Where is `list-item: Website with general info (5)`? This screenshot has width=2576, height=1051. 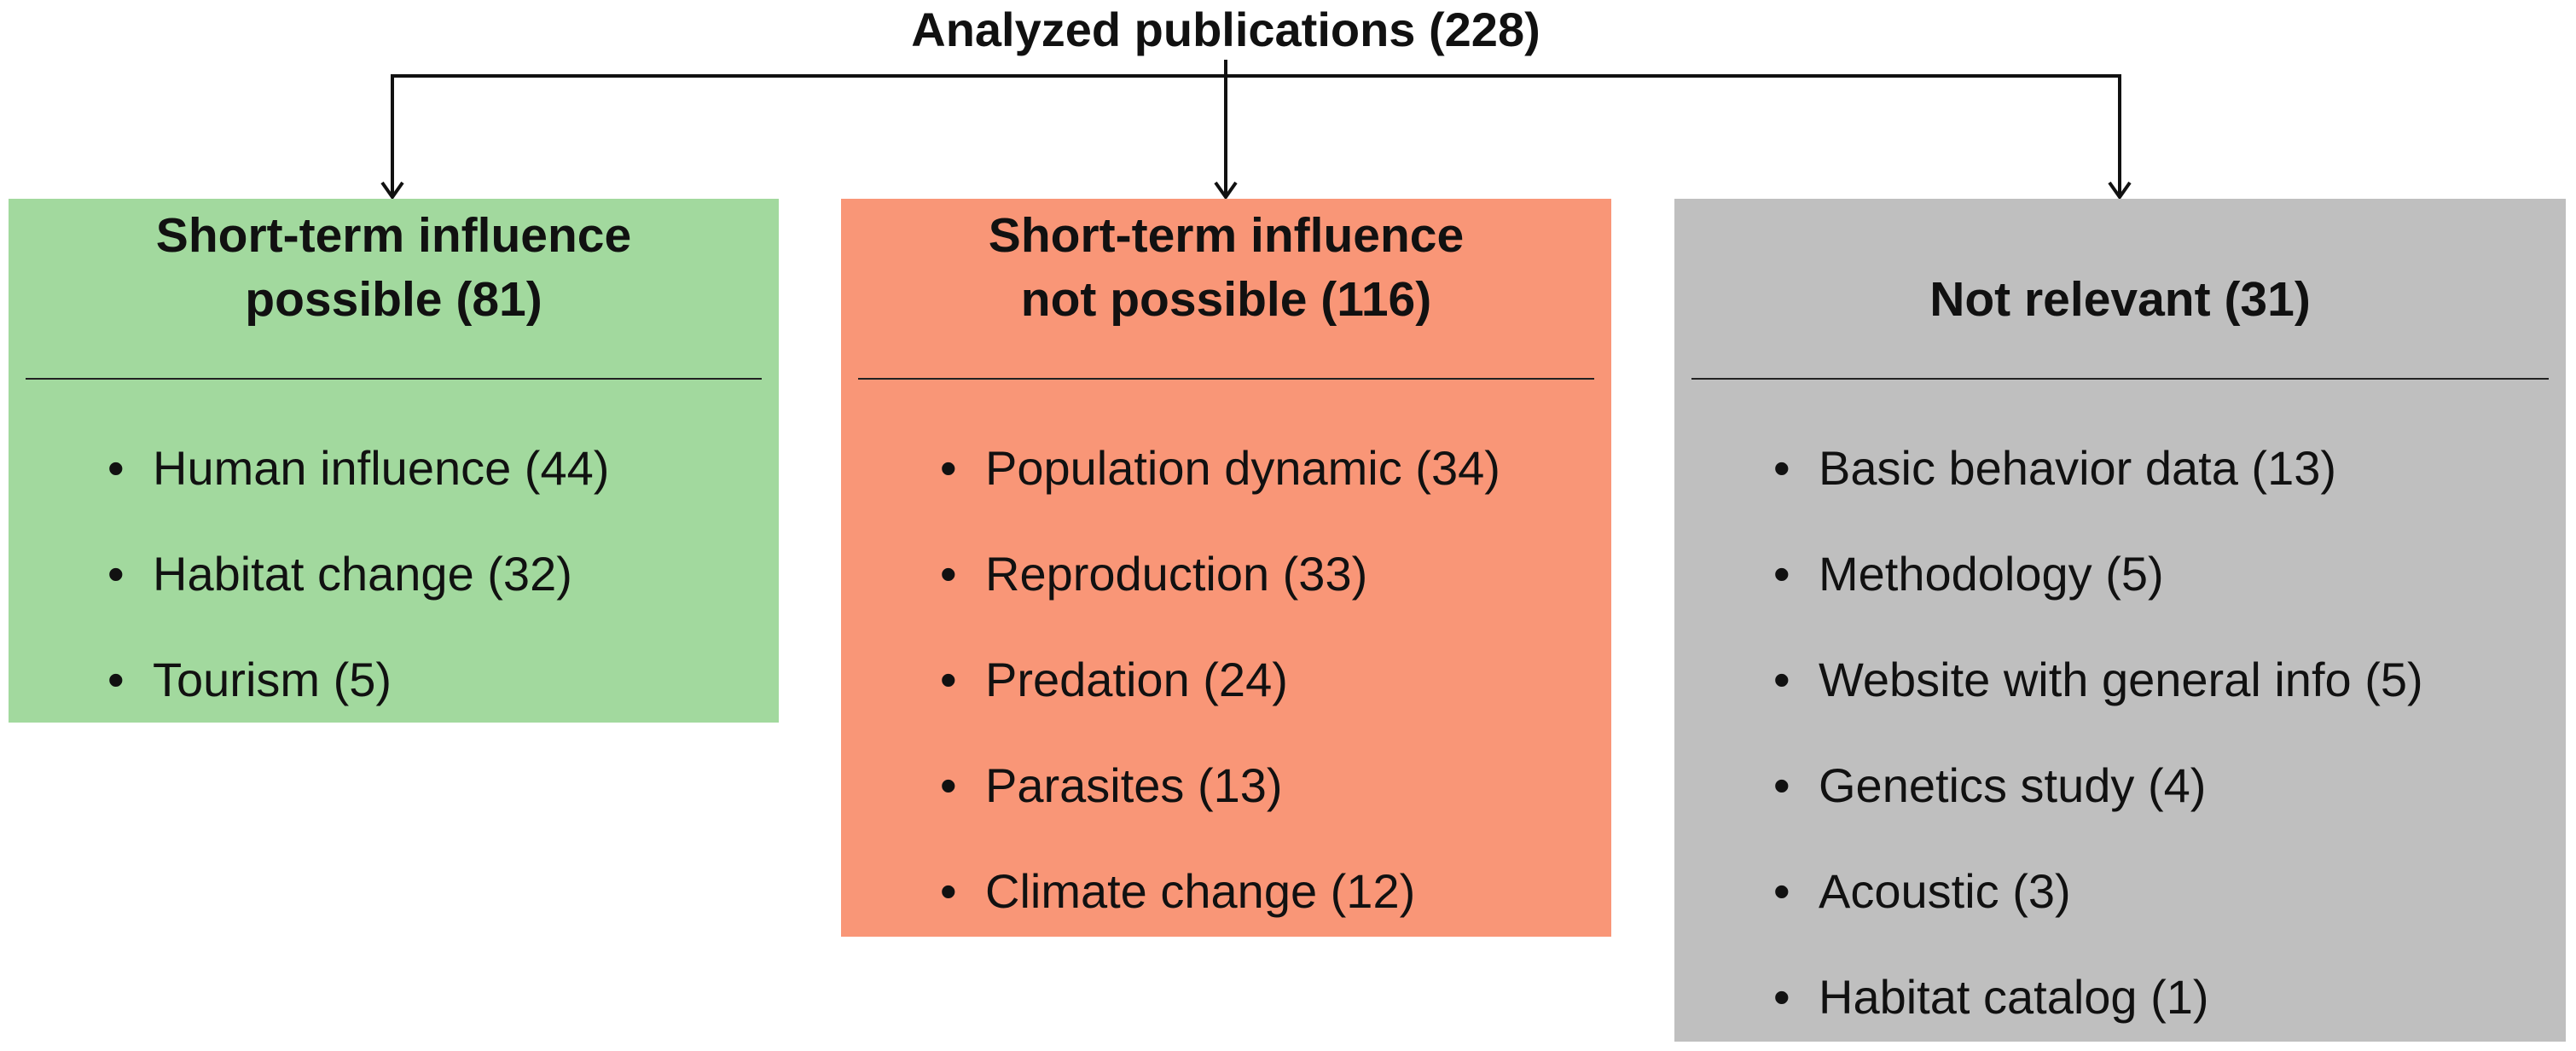 list-item: Website with general info (5) is located at coordinates (2120, 680).